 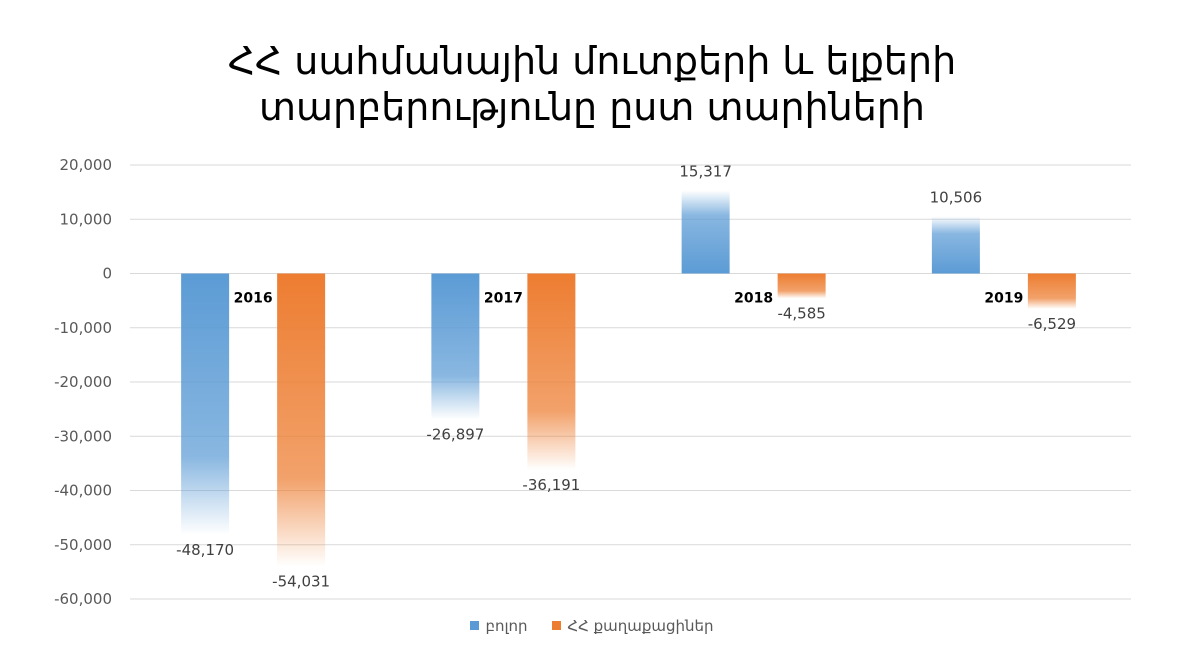 What do you see at coordinates (253, 299) in the screenshot?
I see `category-label: 2016` at bounding box center [253, 299].